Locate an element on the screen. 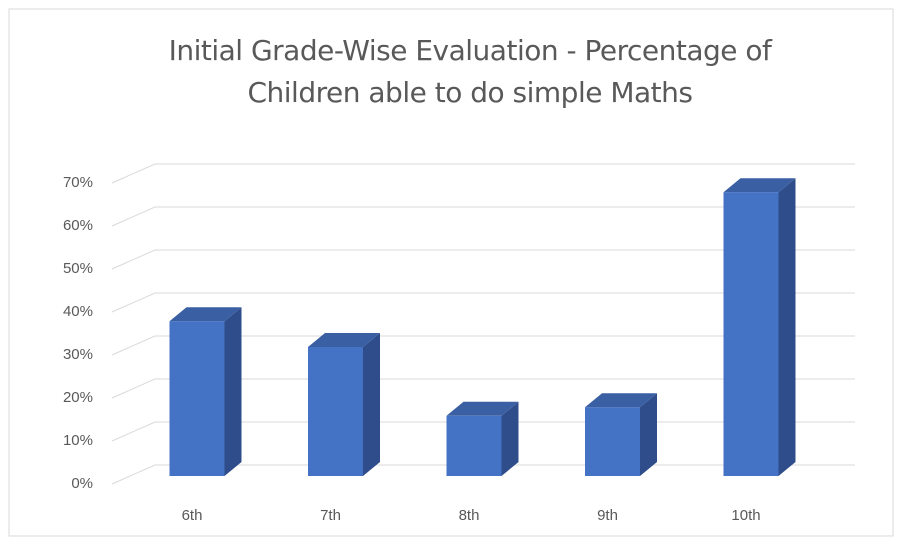 The image size is (901, 545). y-tick-label: 0% is located at coordinates (82, 483).